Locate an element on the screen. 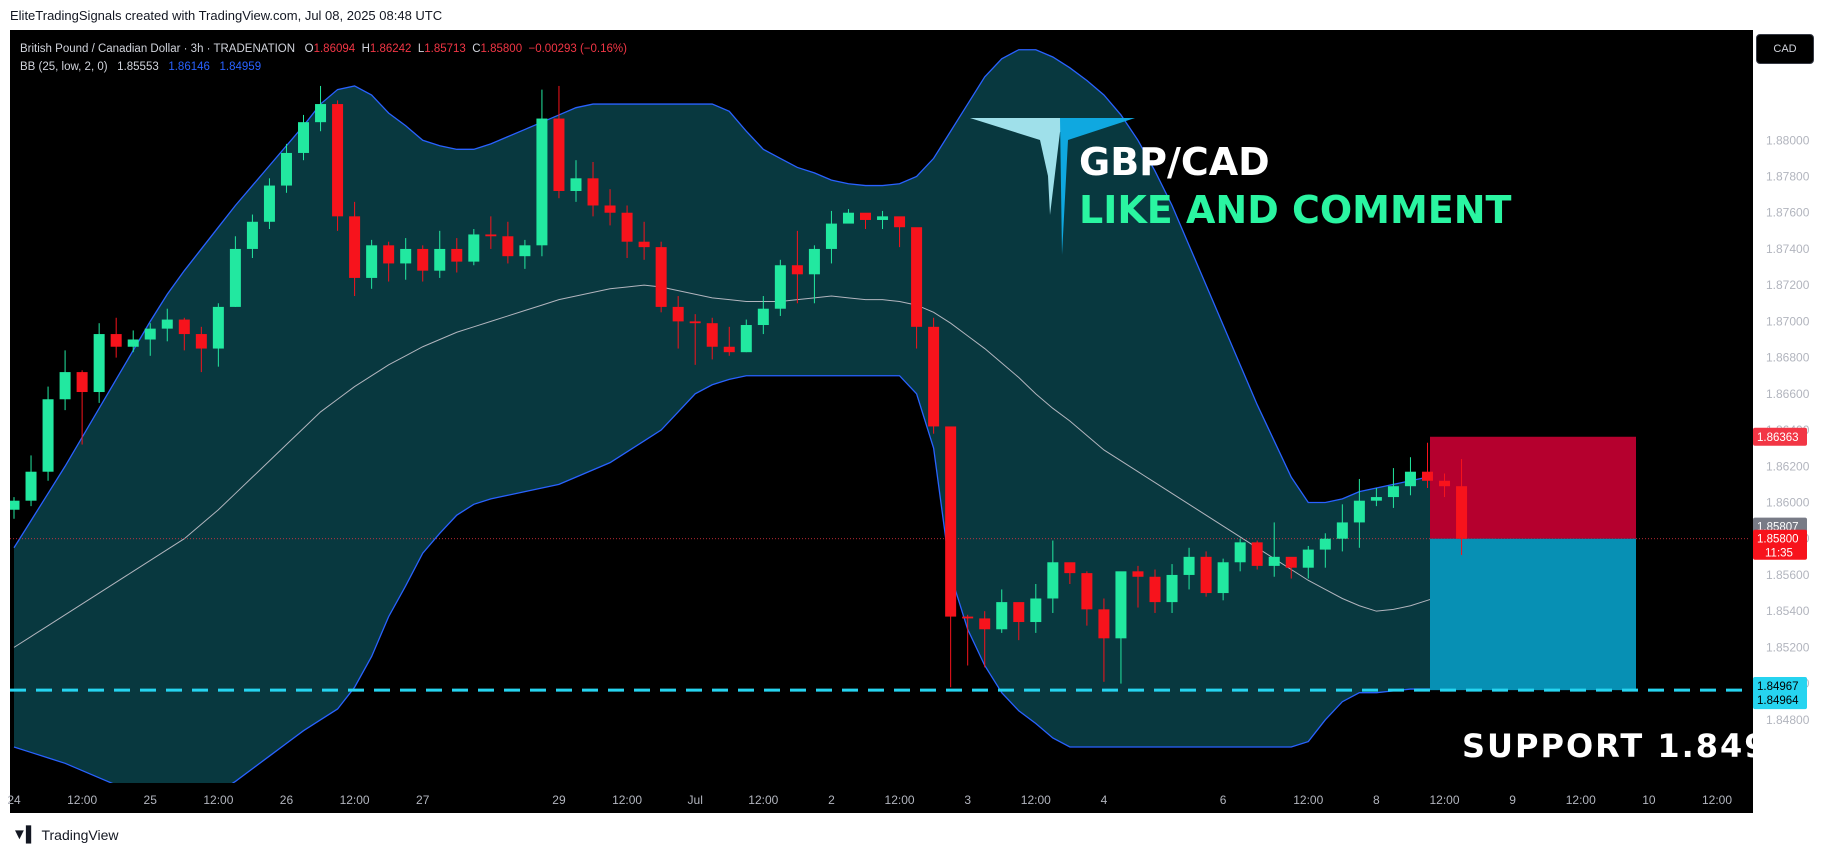  x-tick-label: Jul is located at coordinates (695, 800).